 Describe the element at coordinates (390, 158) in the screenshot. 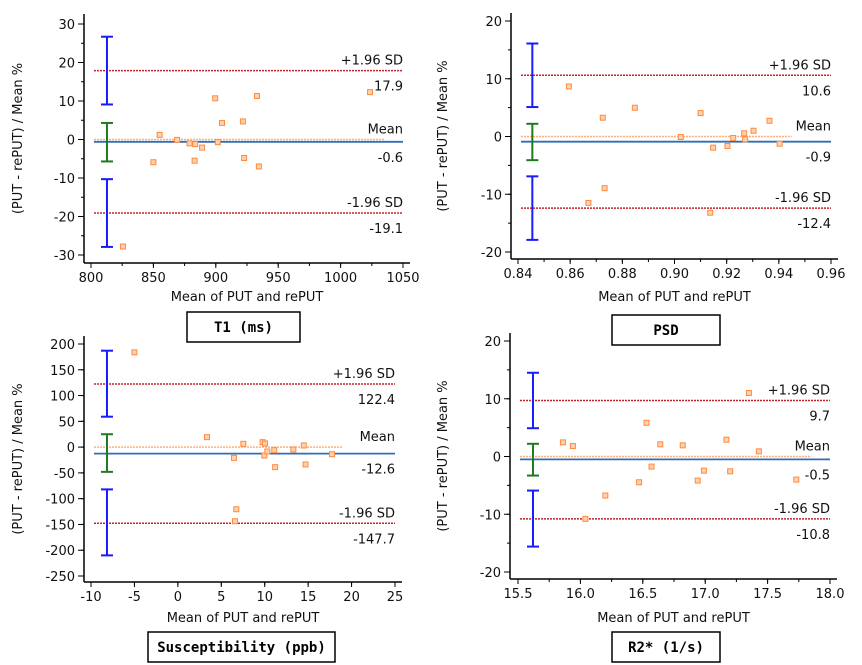

I see `mean-value: -0.6` at that location.